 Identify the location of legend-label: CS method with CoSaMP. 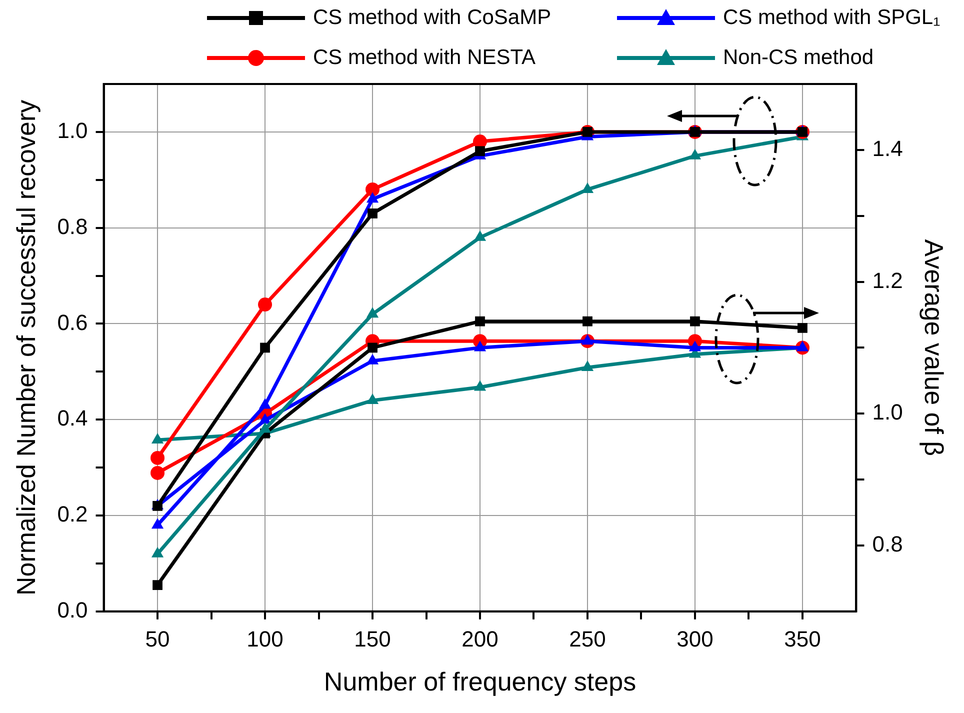
(432, 18).